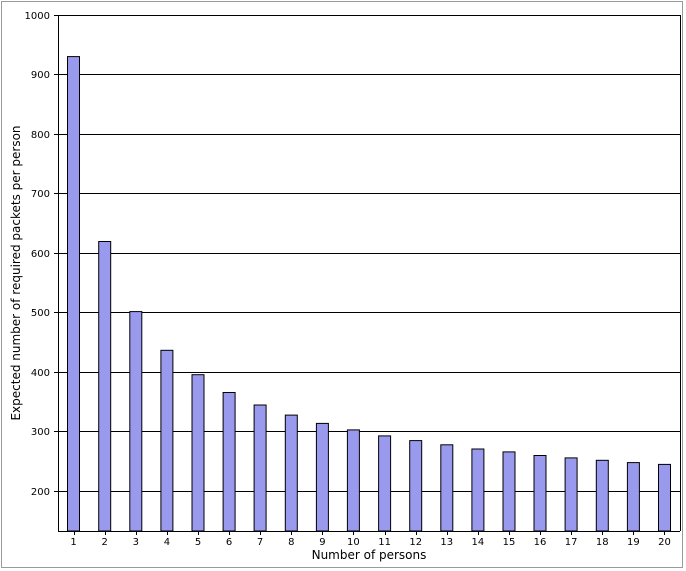 This screenshot has height=571, width=686. What do you see at coordinates (322, 542) in the screenshot?
I see `x-tick-label: 9` at bounding box center [322, 542].